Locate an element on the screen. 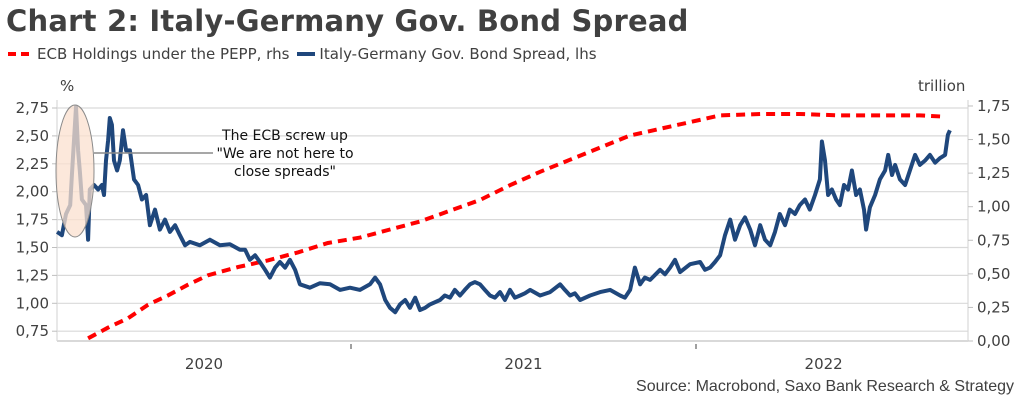  right-tick-label: 1,50 is located at coordinates (993, 140).